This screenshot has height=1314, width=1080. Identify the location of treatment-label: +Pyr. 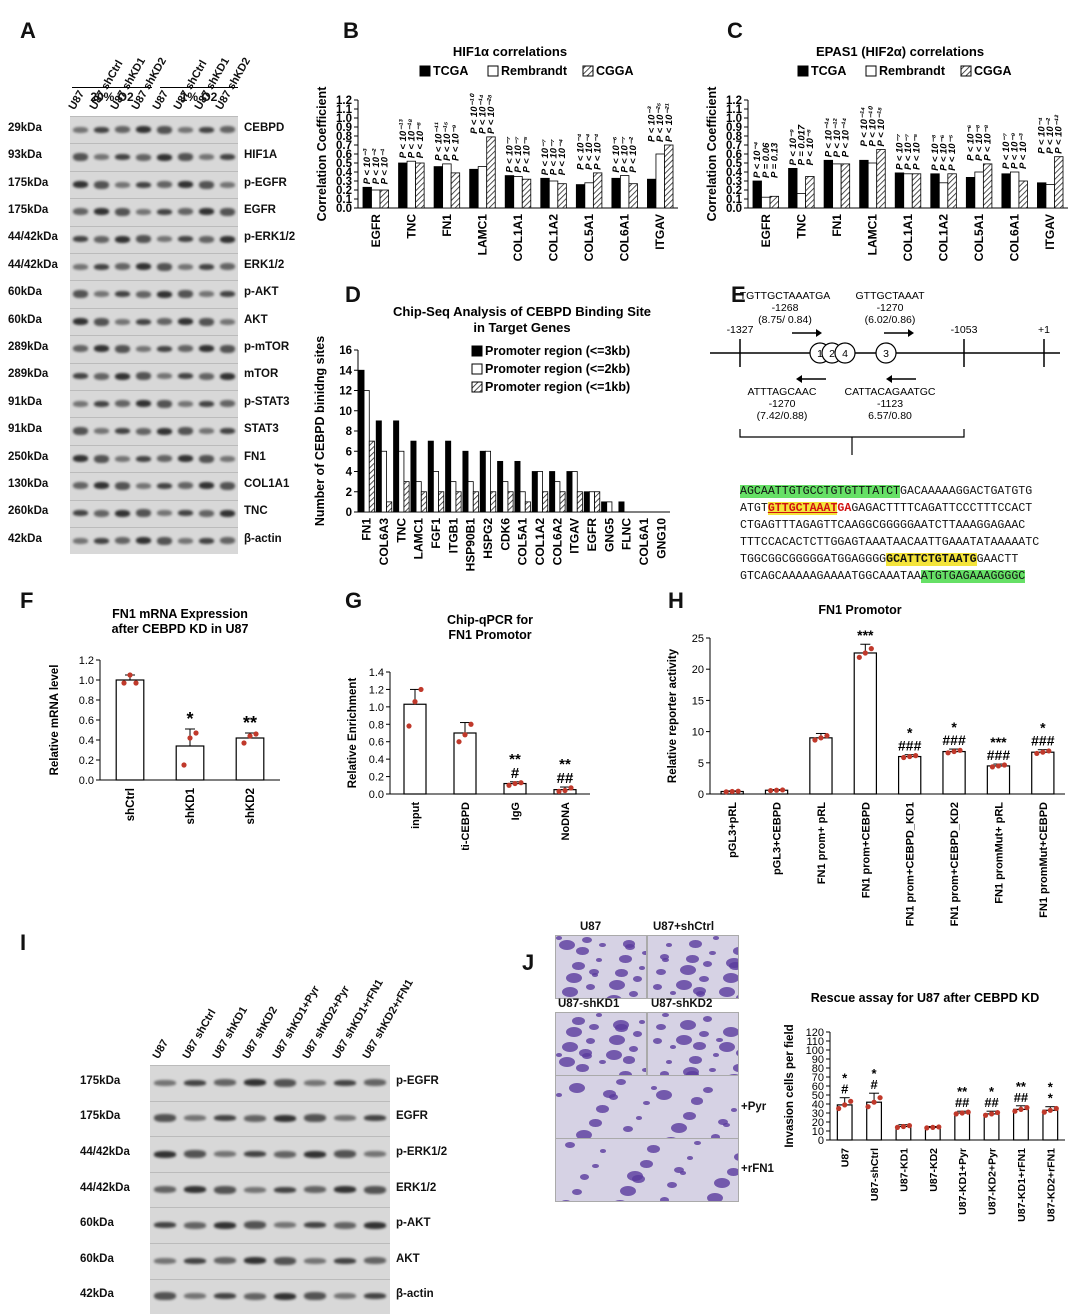
(754, 1107).